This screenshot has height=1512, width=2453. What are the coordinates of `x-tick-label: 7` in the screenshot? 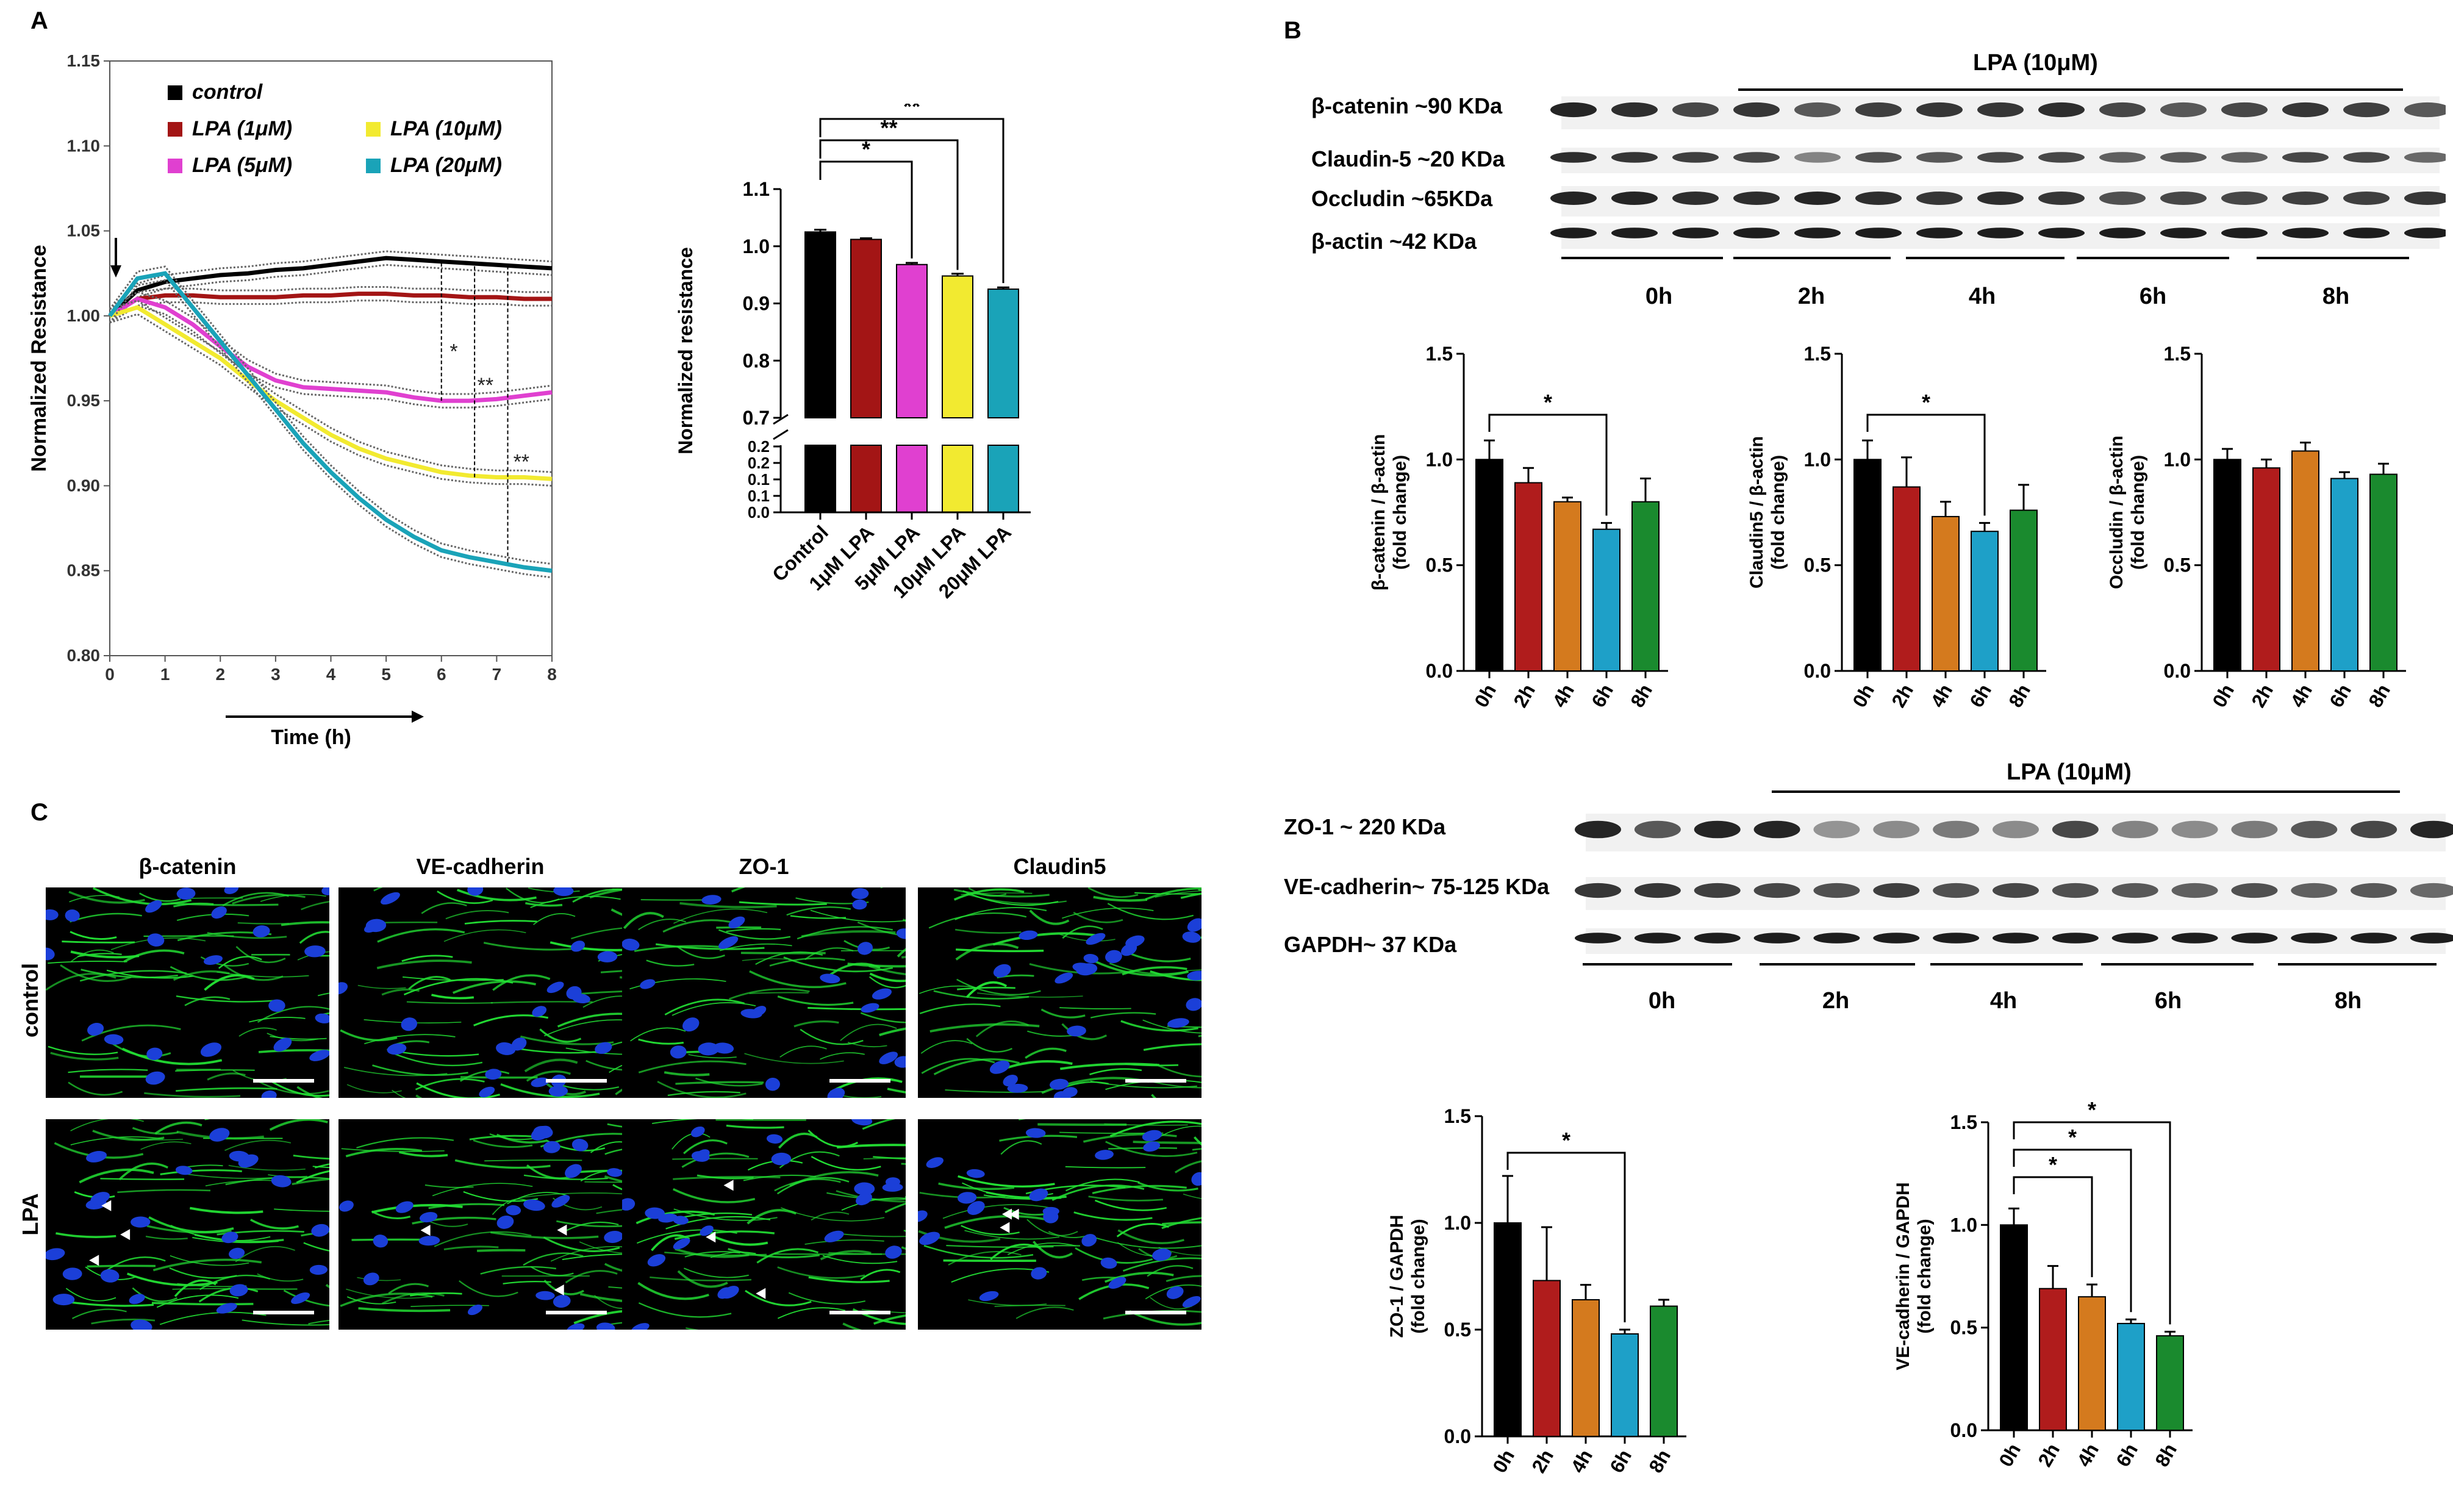 It's located at (497, 674).